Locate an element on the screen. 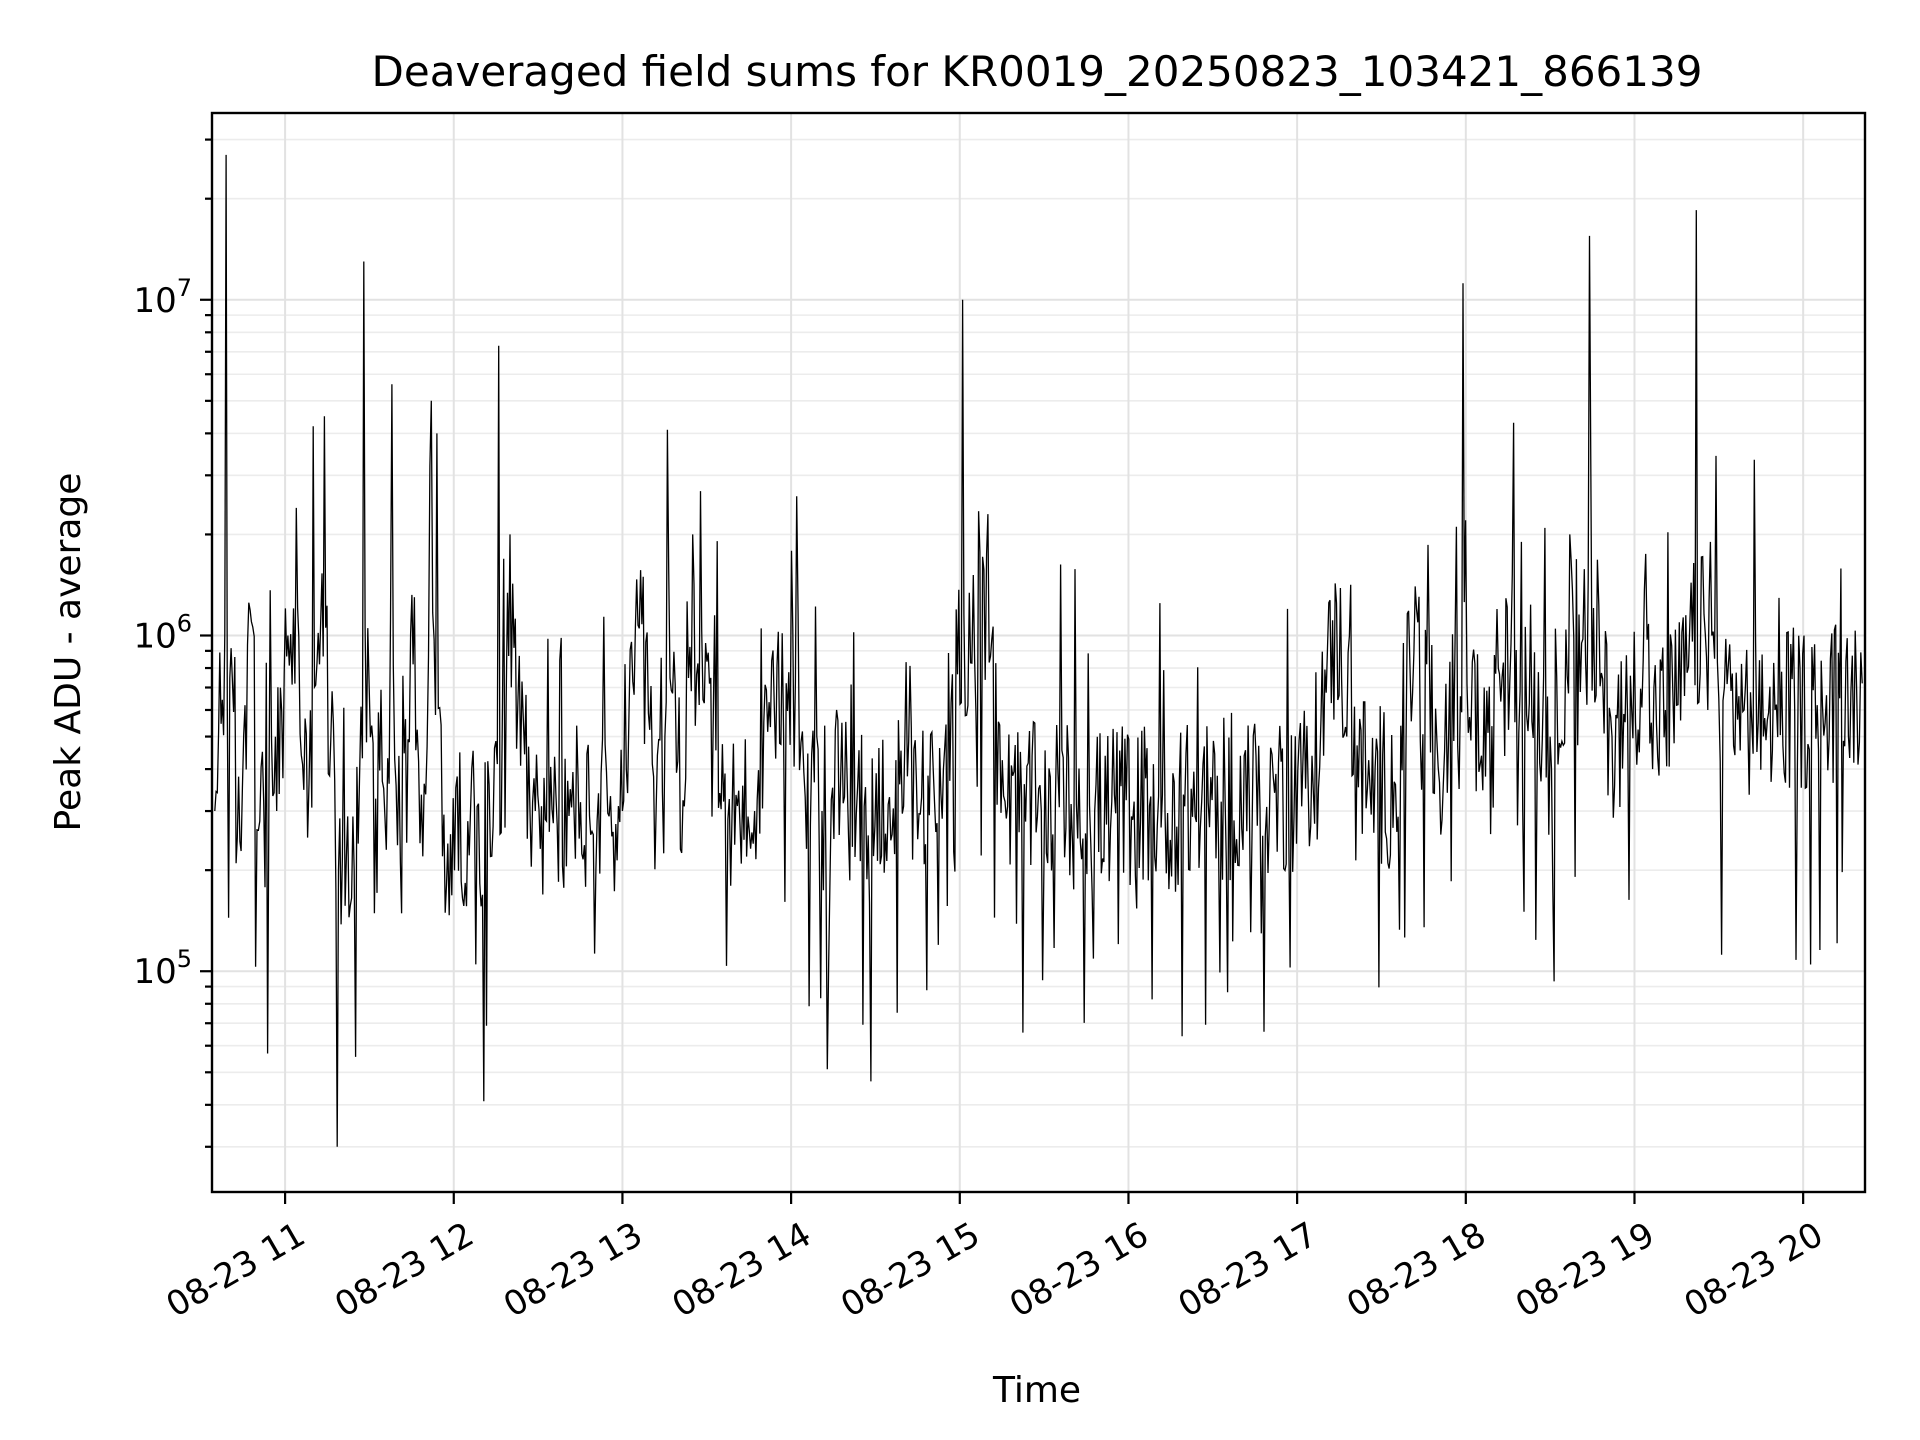 The image size is (1920, 1440). y-axis: 10⁵ 10⁶ 10⁷ is located at coordinates (172, 643).